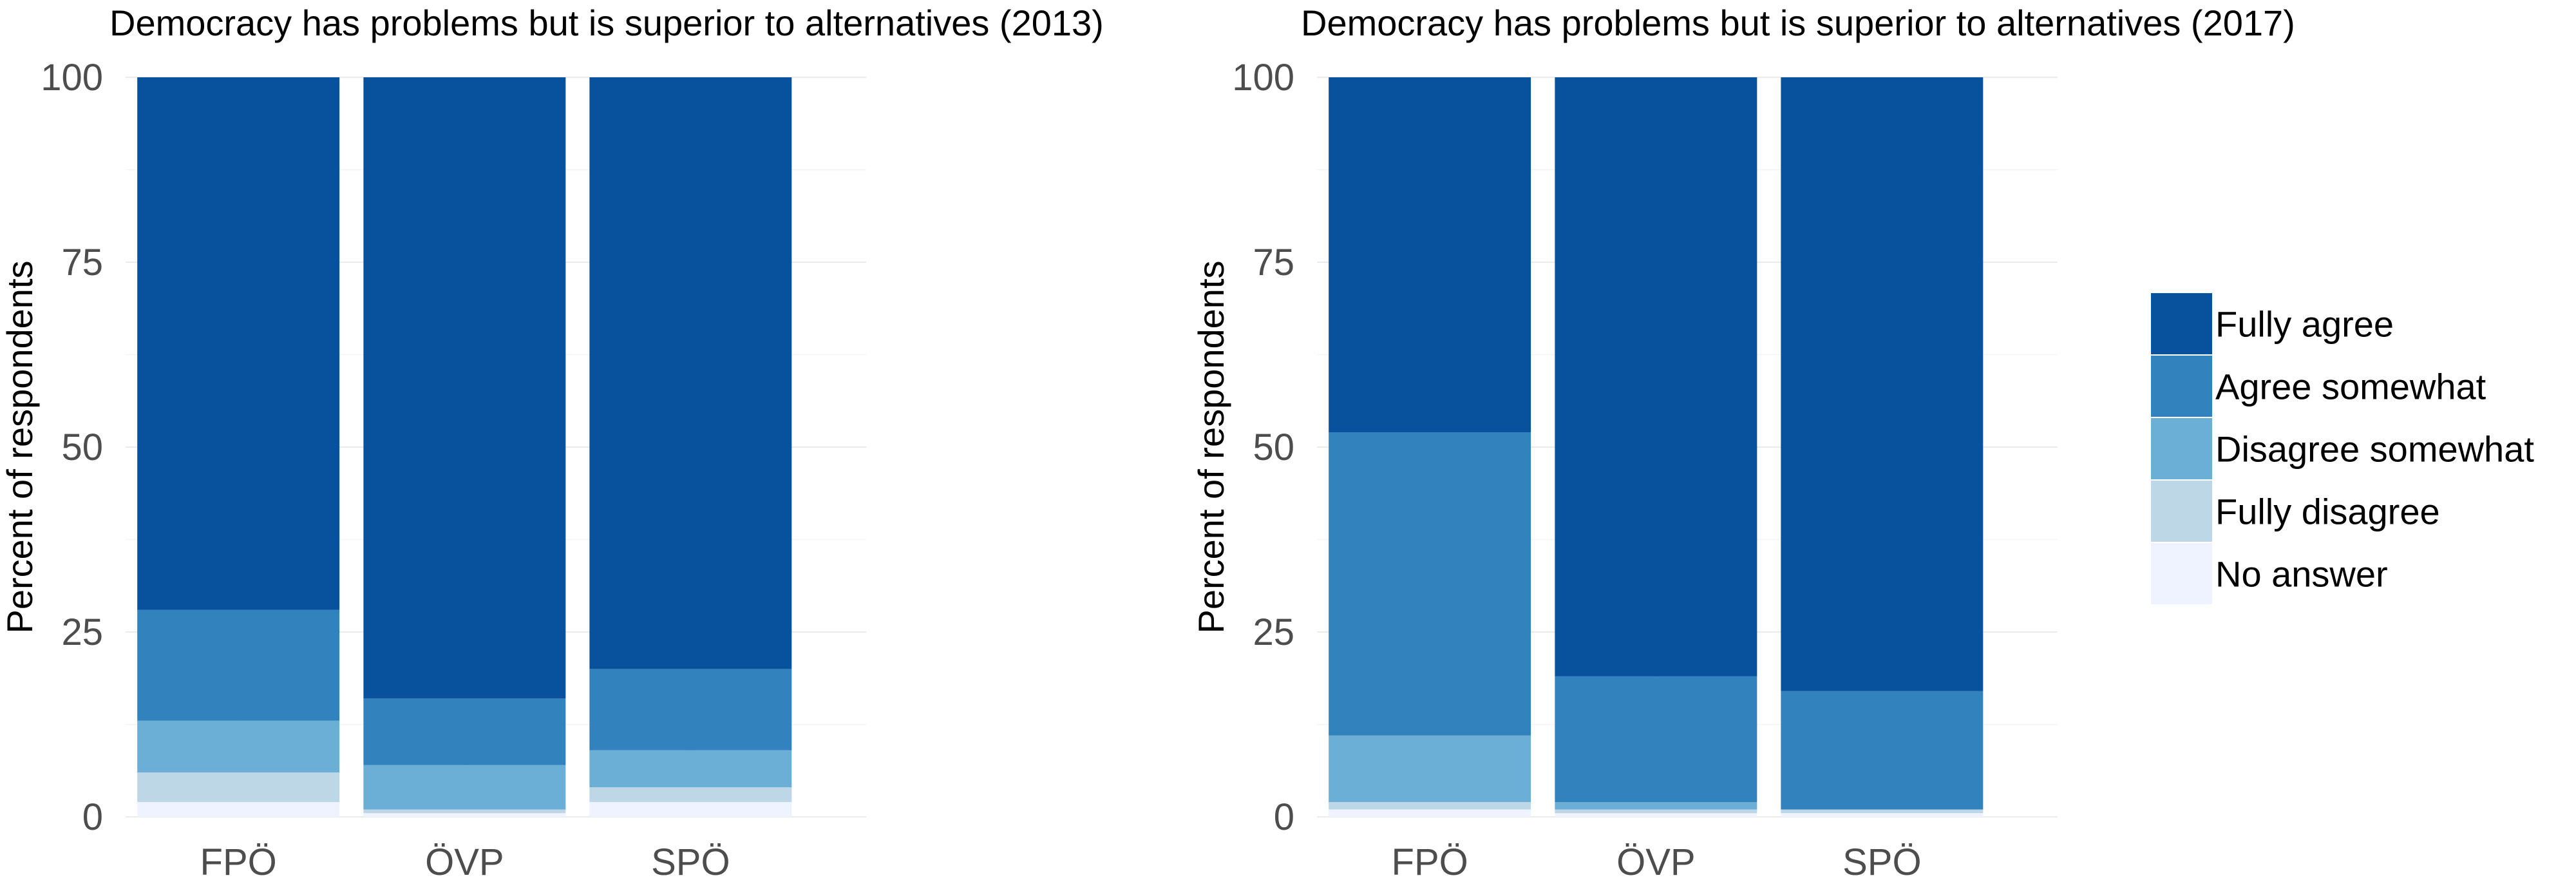 The width and height of the screenshot is (2576, 880). What do you see at coordinates (2301, 574) in the screenshot?
I see `legend-label: No answer` at bounding box center [2301, 574].